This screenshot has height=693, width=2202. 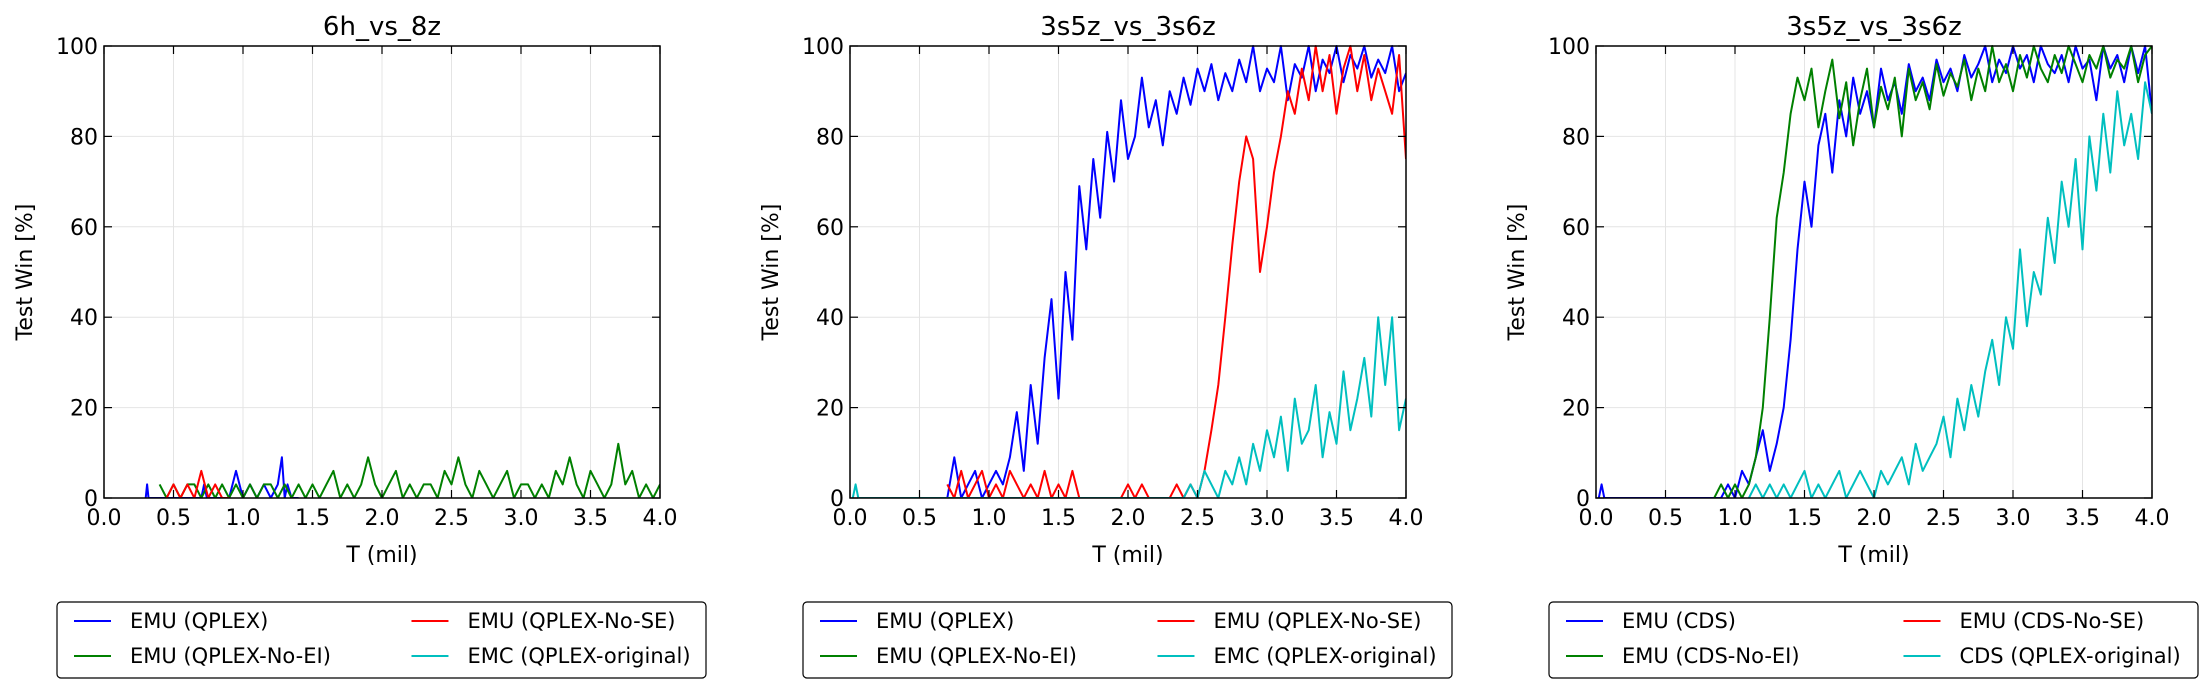 I want to click on legend-item: EMU (CDS), so click(x=1651, y=621).